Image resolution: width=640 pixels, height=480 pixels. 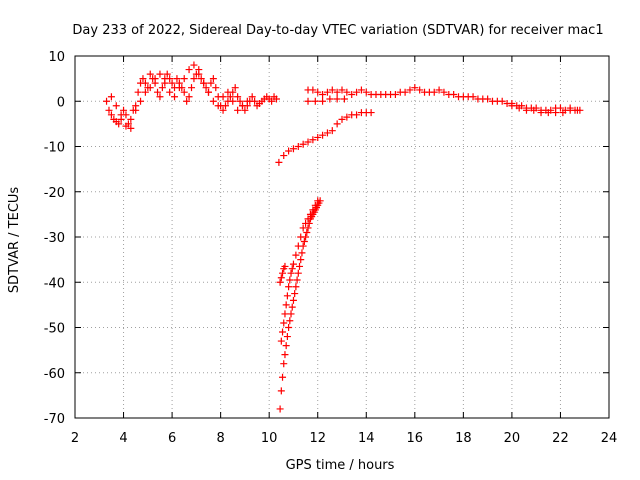 What do you see at coordinates (123, 438) in the screenshot?
I see `x-tick-label: 4` at bounding box center [123, 438].